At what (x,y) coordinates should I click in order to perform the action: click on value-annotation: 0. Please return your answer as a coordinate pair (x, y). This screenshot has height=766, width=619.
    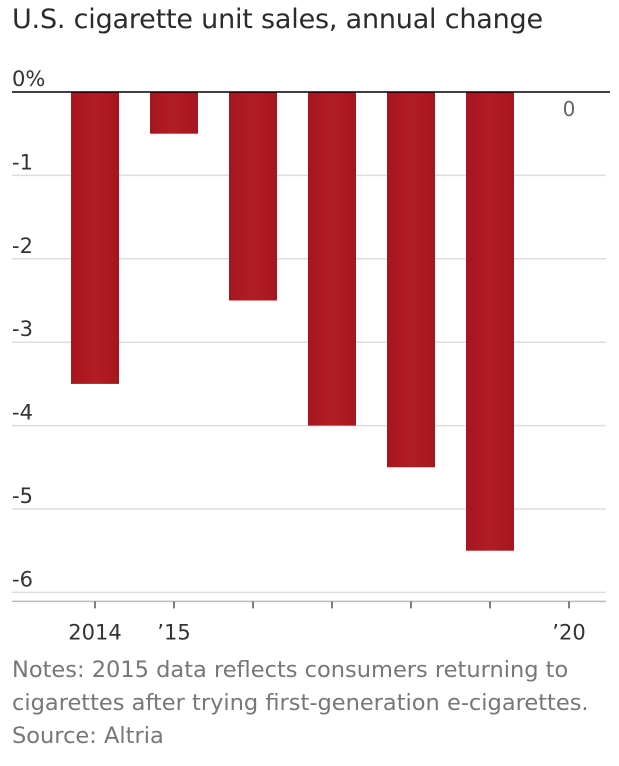
    Looking at the image, I should click on (569, 109).